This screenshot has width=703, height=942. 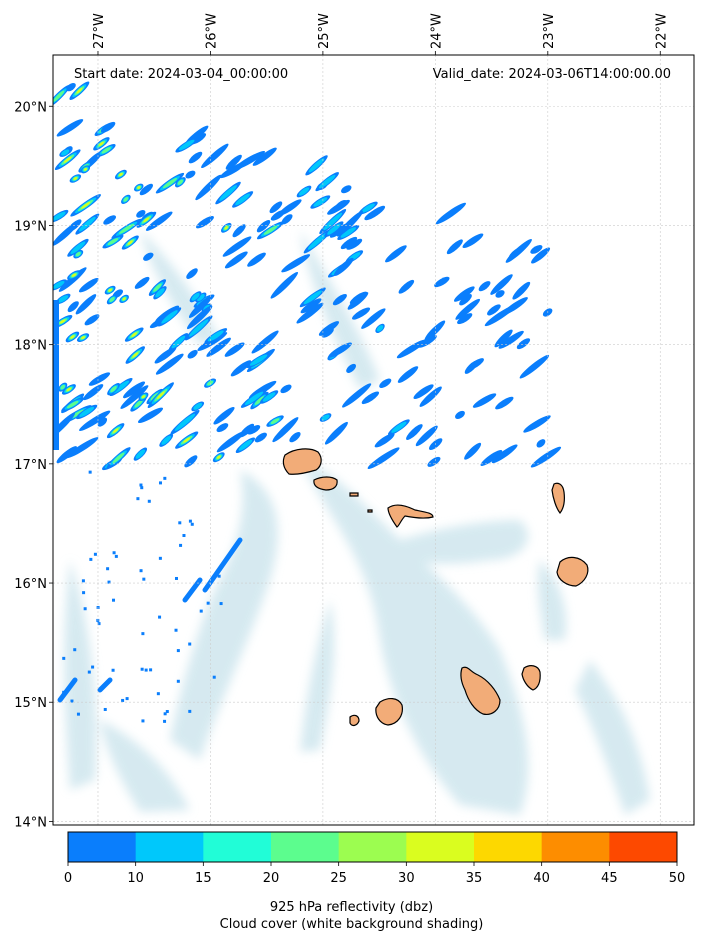 What do you see at coordinates (558, 498) in the screenshot?
I see `island-sal` at bounding box center [558, 498].